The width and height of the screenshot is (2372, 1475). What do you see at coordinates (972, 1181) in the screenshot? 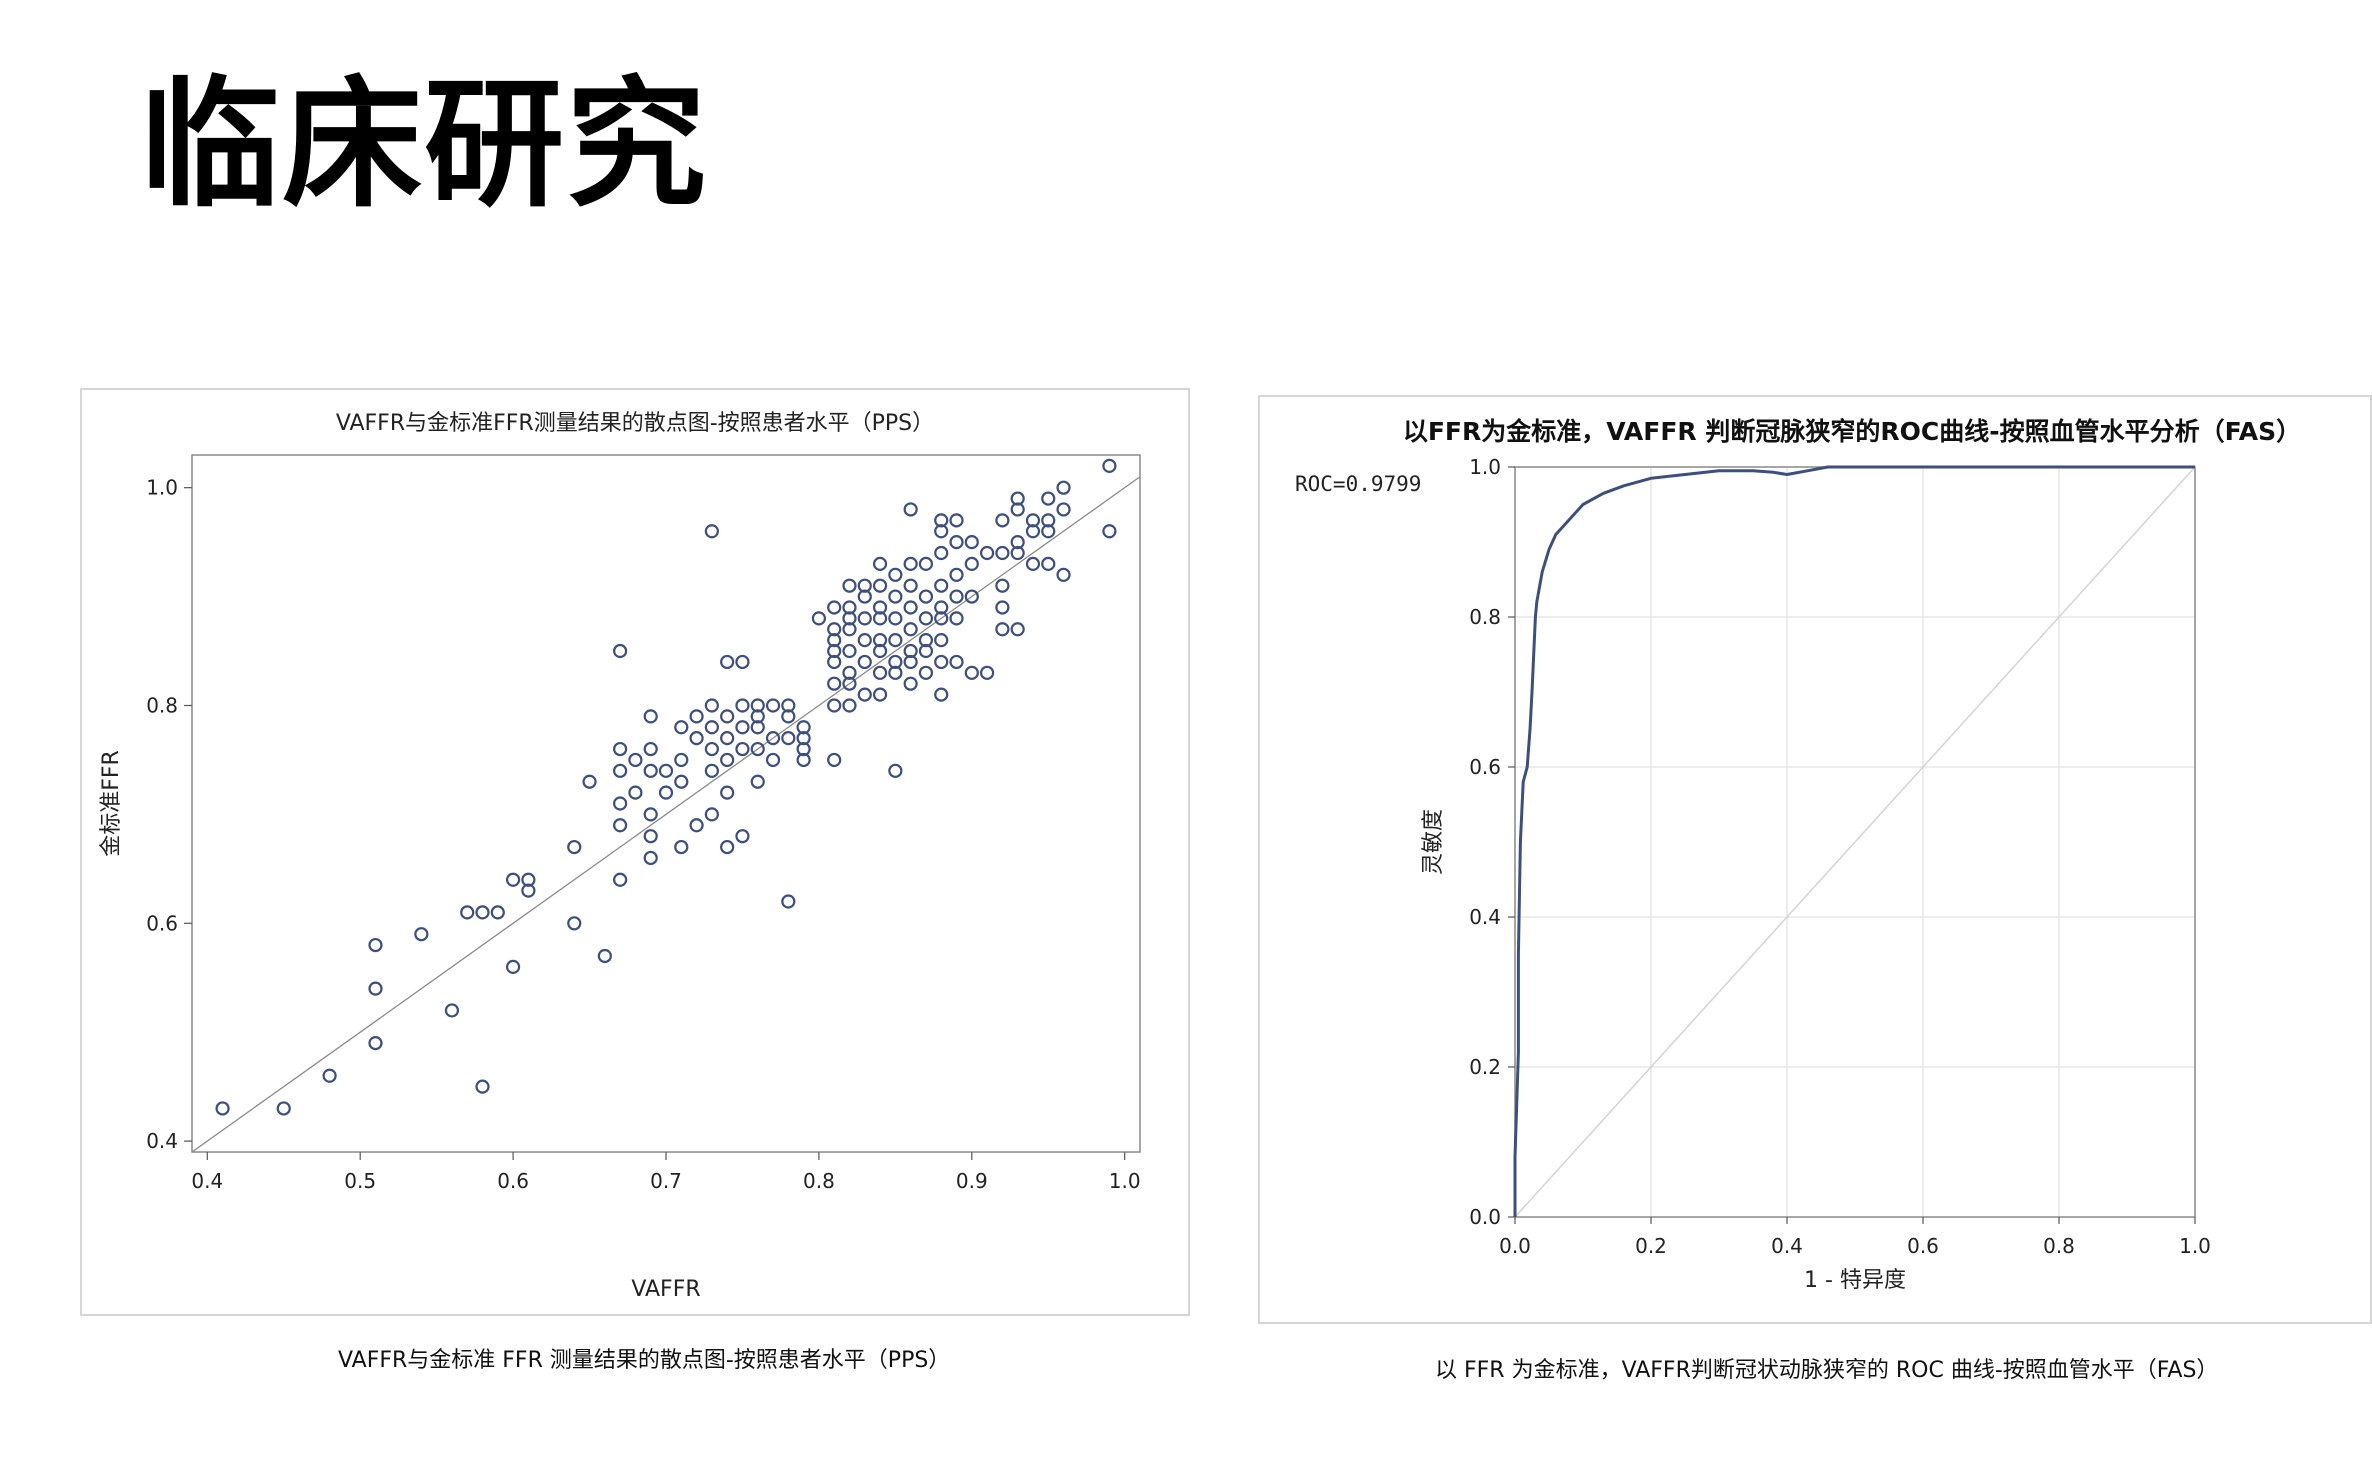
I see `scatter-x-tick-label: 0.9` at bounding box center [972, 1181].